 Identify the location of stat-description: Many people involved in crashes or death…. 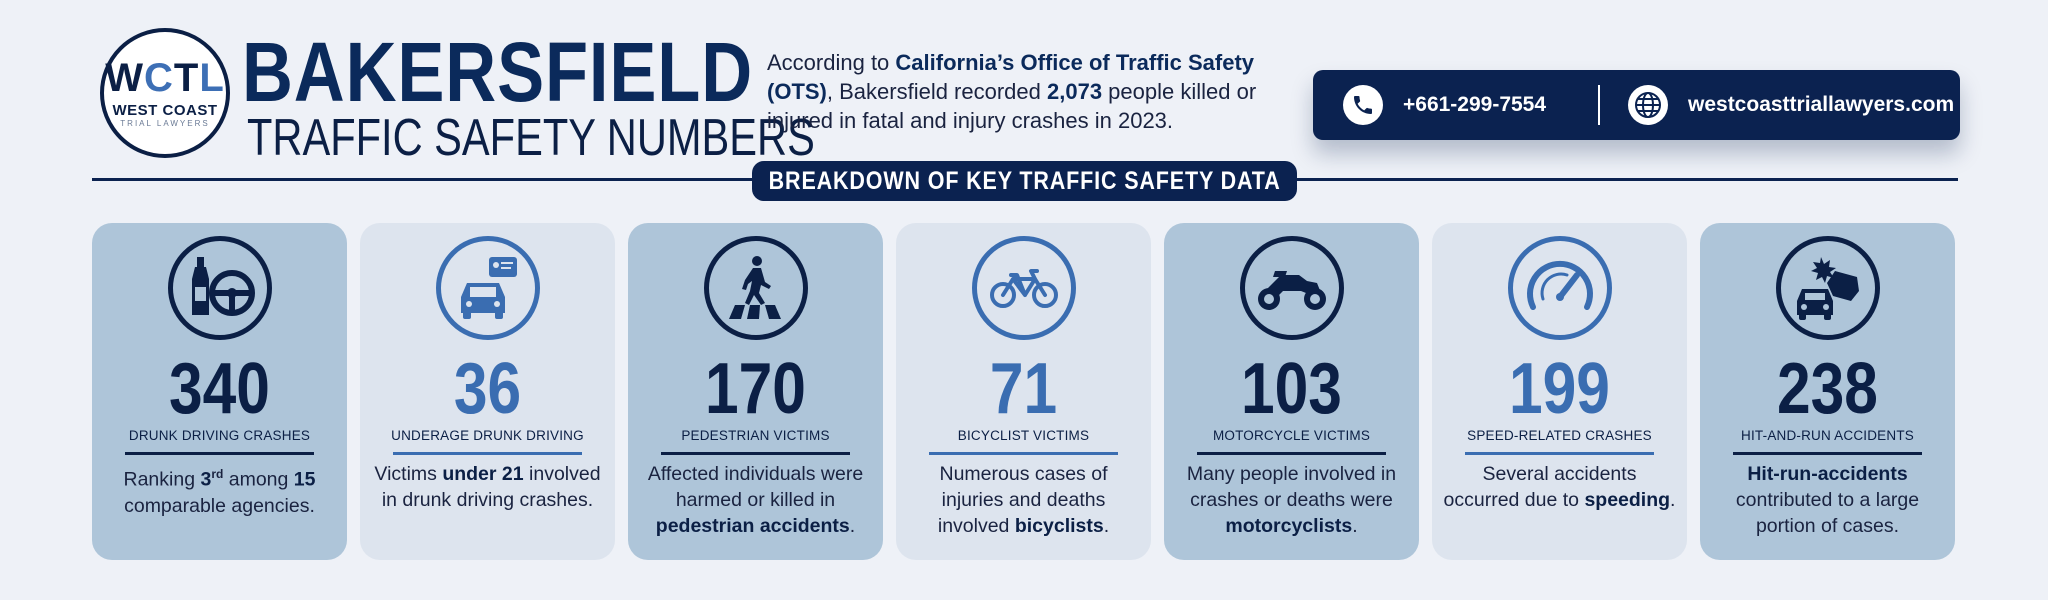
(1291, 500).